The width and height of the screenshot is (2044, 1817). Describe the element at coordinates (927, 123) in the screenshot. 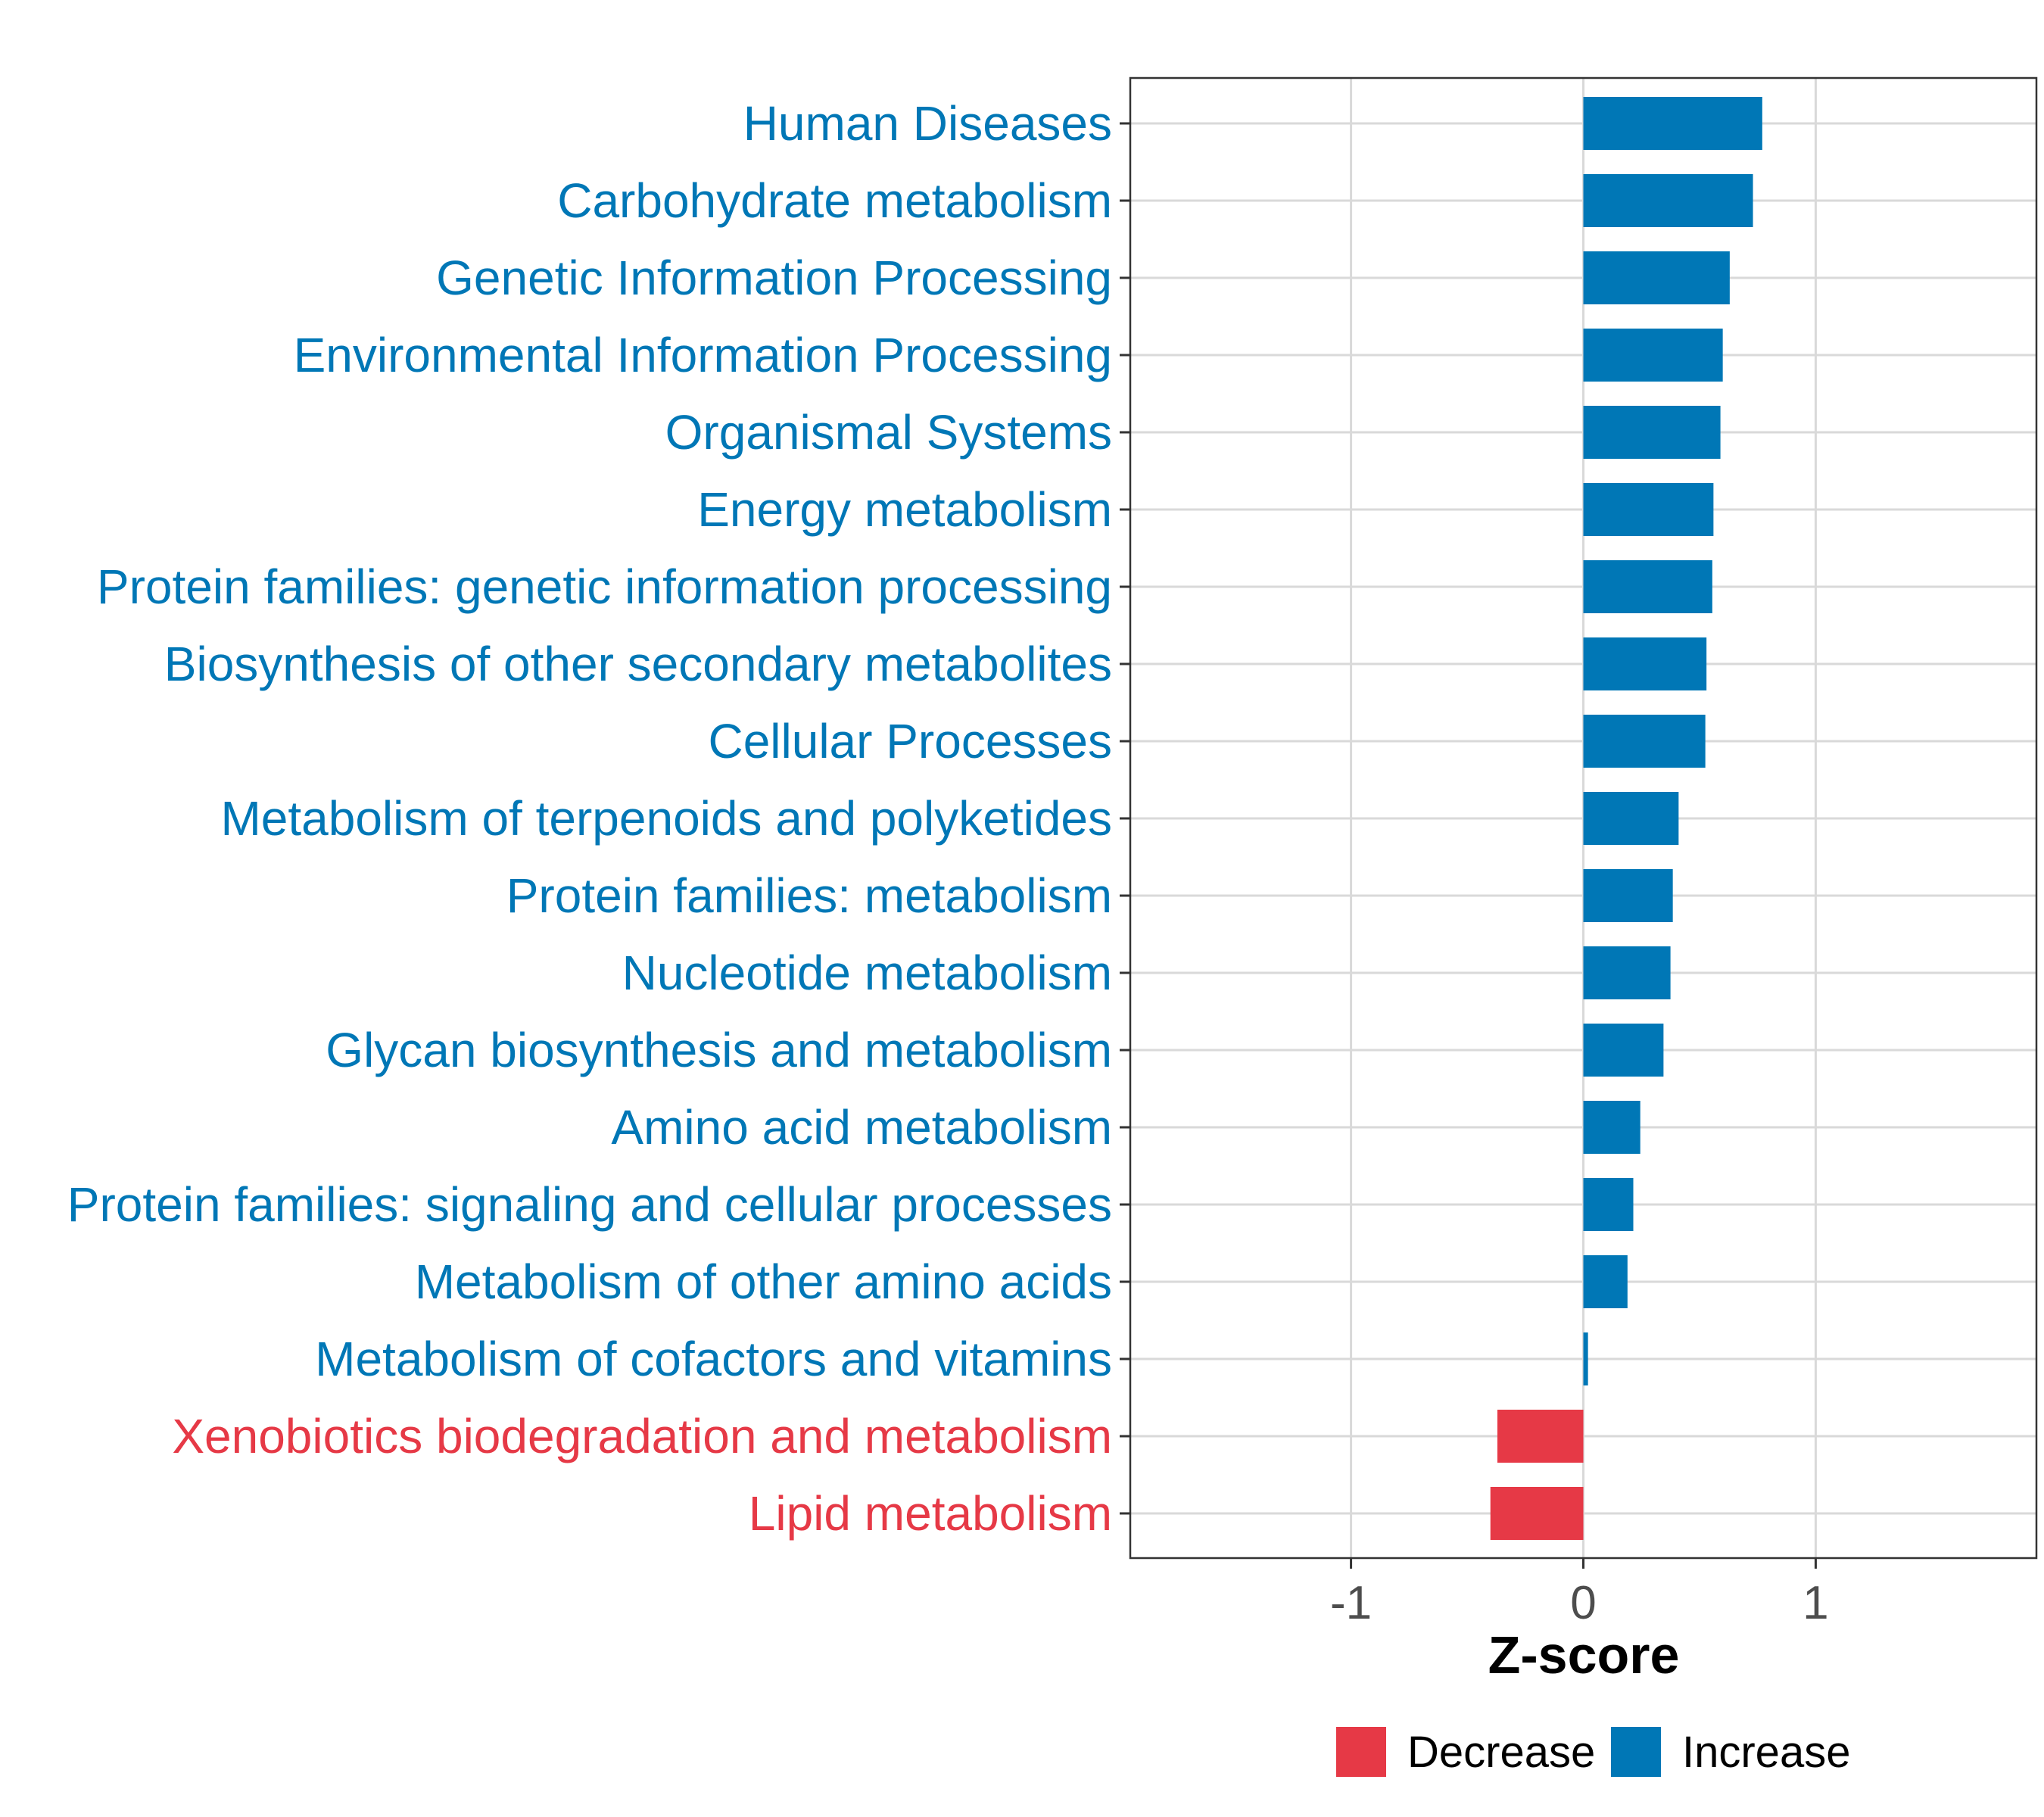

I see `y-tick-label: Human Diseases` at that location.